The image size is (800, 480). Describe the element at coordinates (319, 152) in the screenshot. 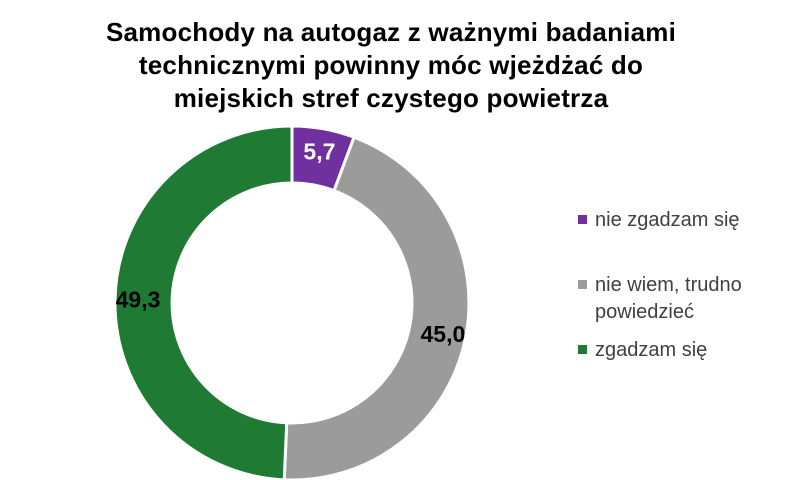

I see `slice-value-label: 5,7` at that location.